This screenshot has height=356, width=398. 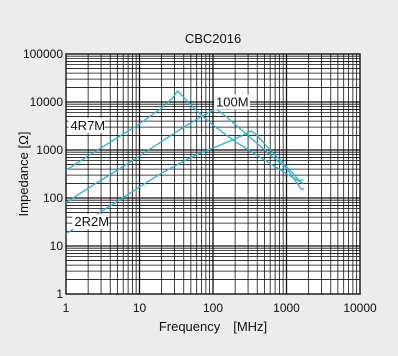 I want to click on y-axis-label: Impedance [Ω], so click(x=23, y=174).